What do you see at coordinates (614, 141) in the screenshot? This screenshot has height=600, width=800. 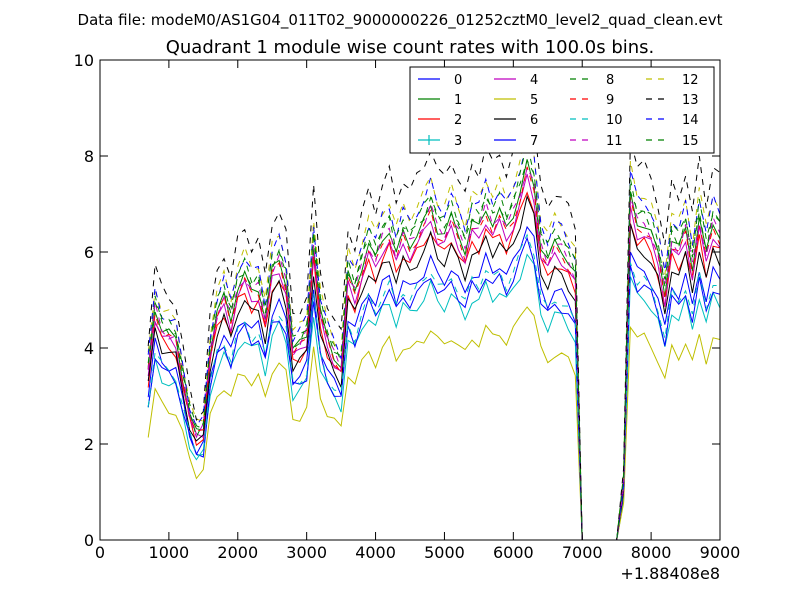 I see `legend-label-11: 11` at bounding box center [614, 141].